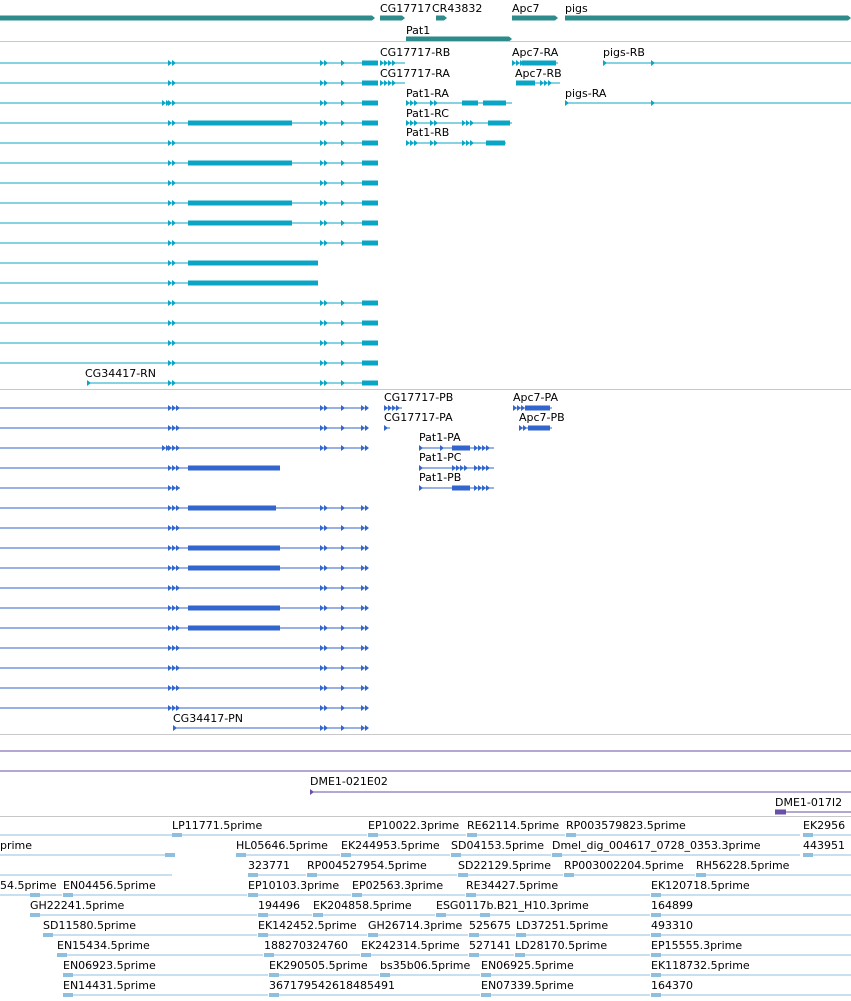 This screenshot has height=1001, width=851. I want to click on est-label: LD28170.5prime, so click(561, 945).